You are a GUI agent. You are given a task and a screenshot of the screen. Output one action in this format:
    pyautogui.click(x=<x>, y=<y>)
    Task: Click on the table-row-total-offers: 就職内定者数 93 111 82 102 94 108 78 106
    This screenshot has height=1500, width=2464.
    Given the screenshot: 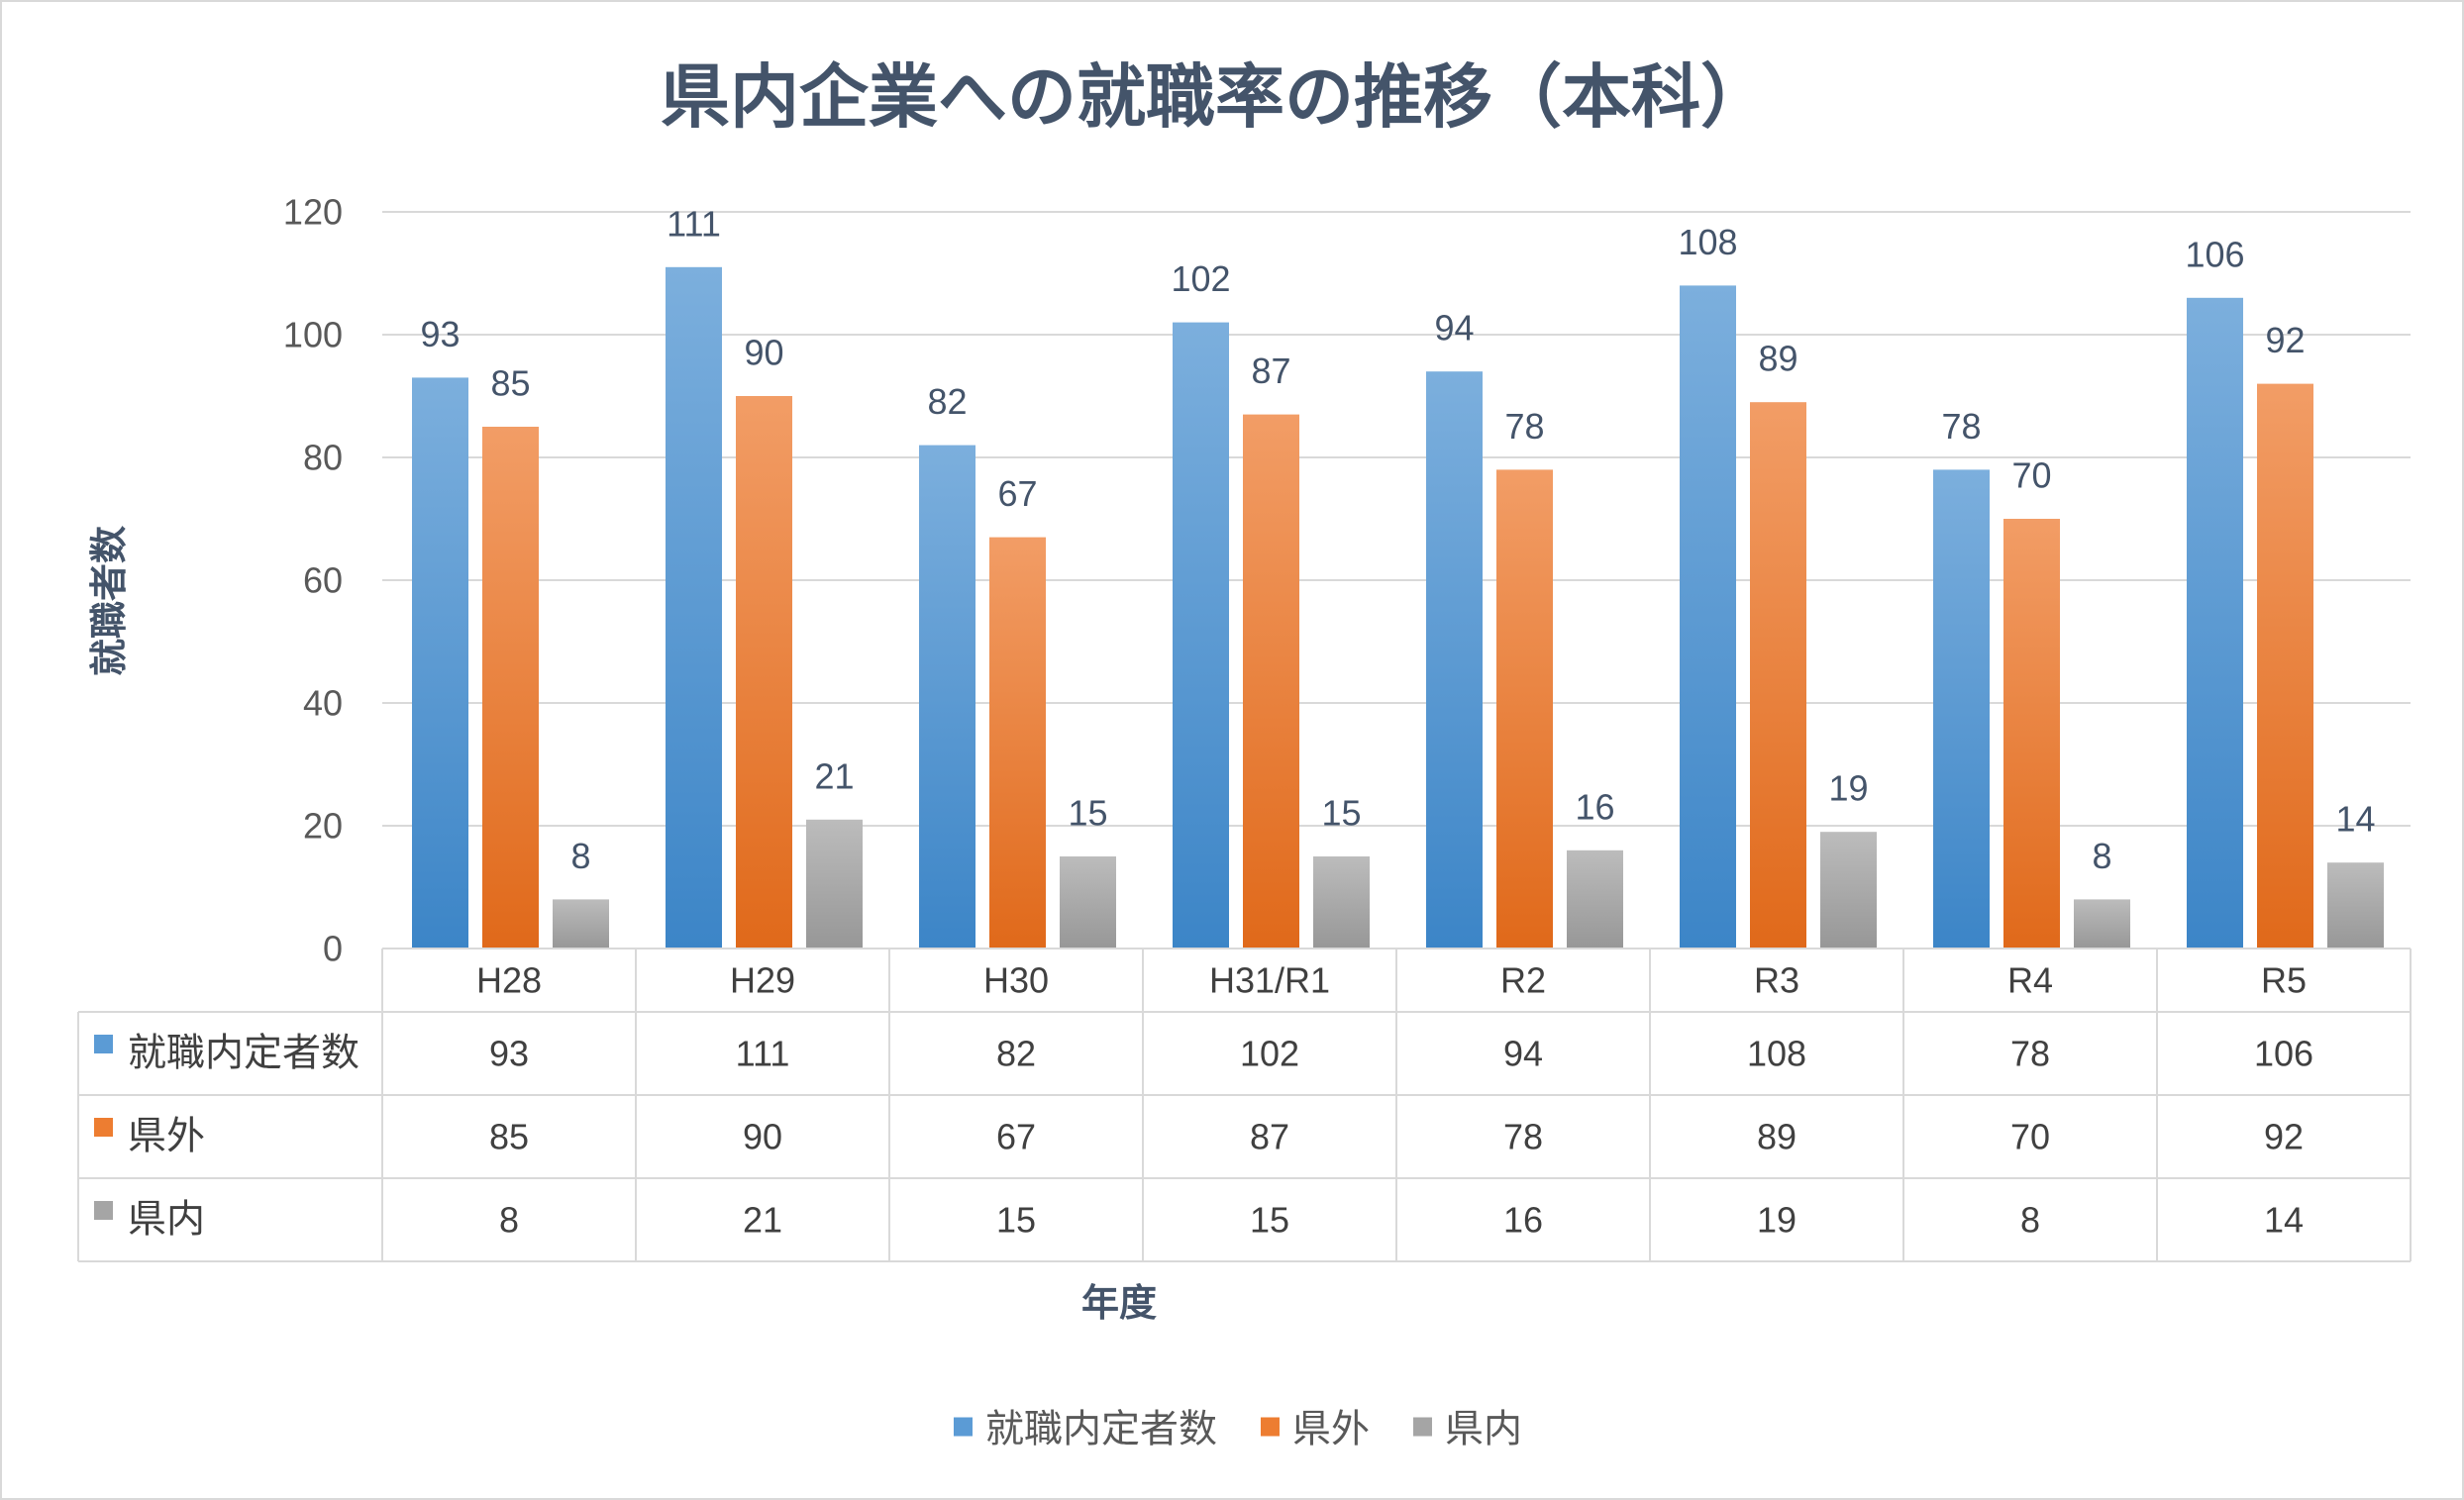 What is the action you would take?
    pyautogui.click(x=1203, y=1054)
    